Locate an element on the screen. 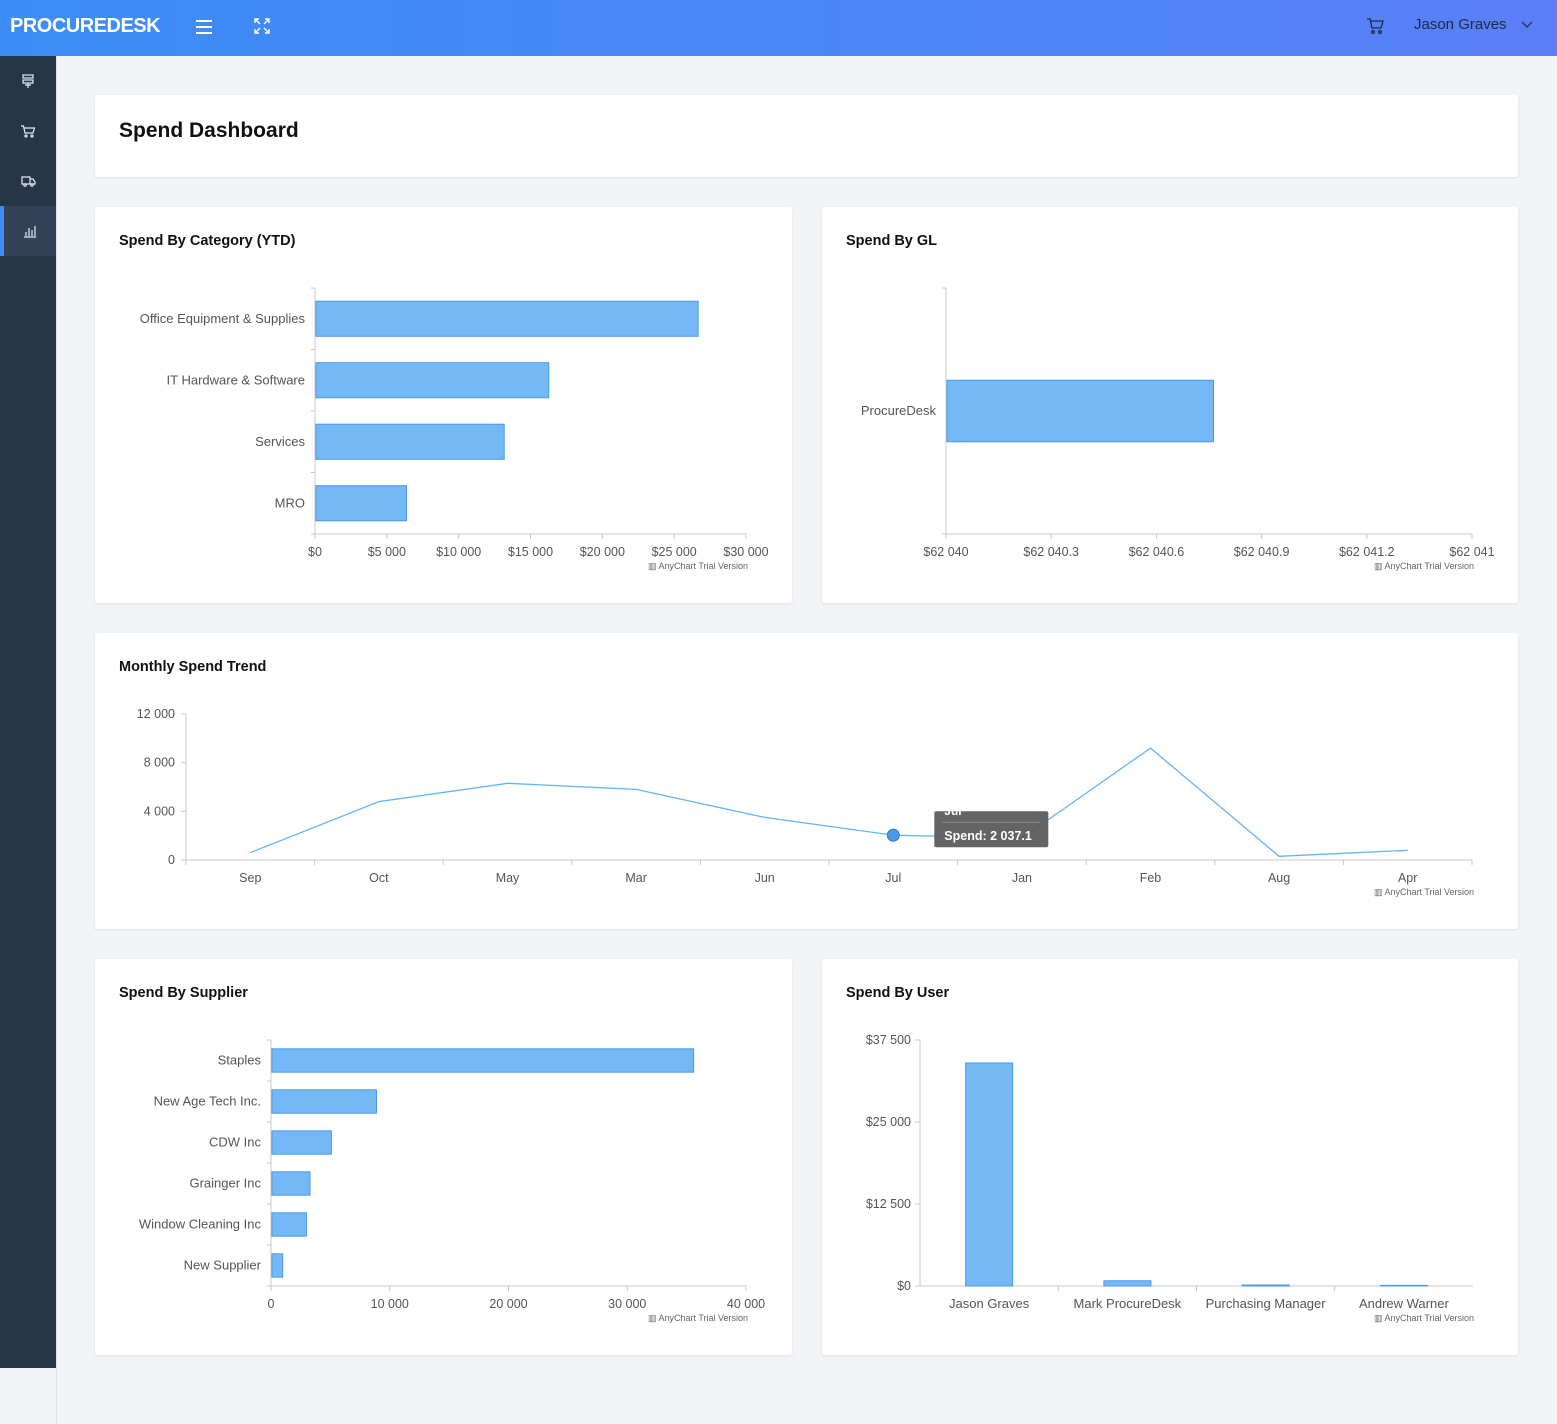  x-tick-label: $25 000 is located at coordinates (674, 552).